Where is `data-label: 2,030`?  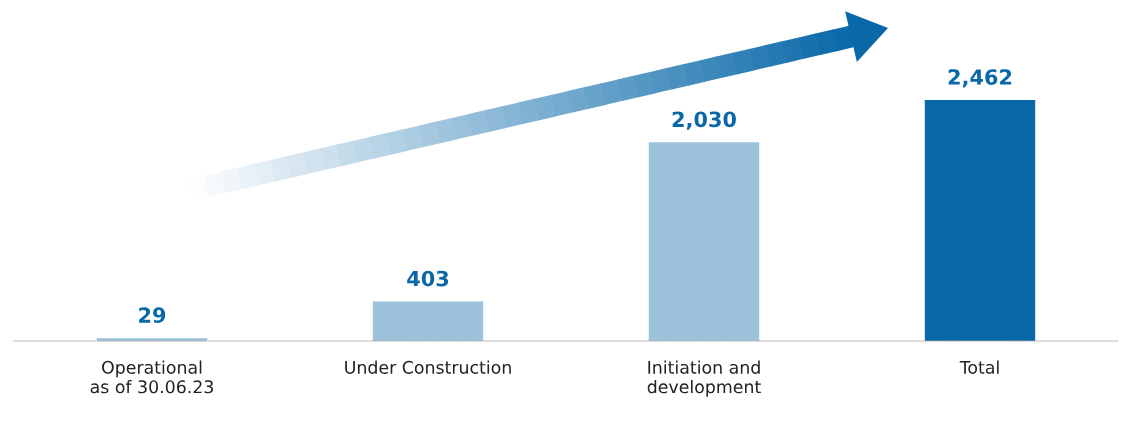
data-label: 2,030 is located at coordinates (704, 120).